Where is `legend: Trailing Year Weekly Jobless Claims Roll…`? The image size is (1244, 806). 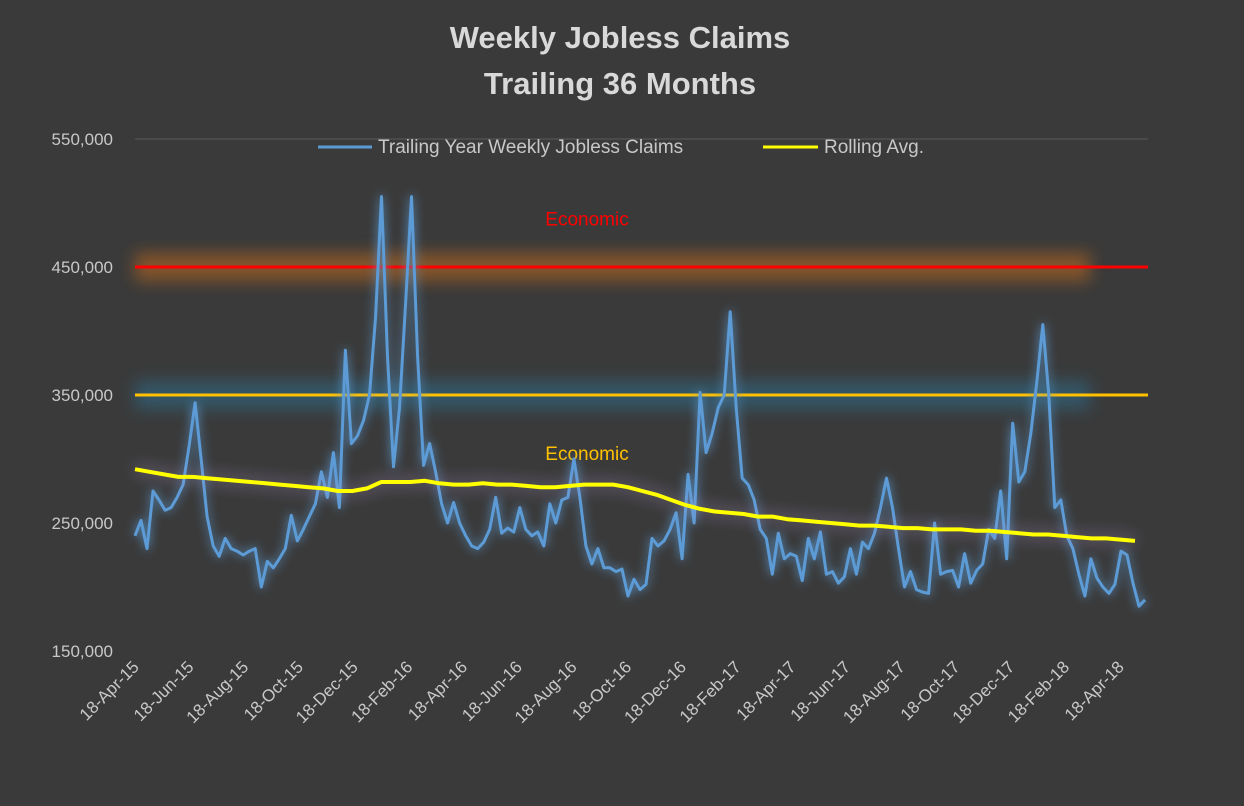
legend: Trailing Year Weekly Jobless Claims Roll… is located at coordinates (621, 147).